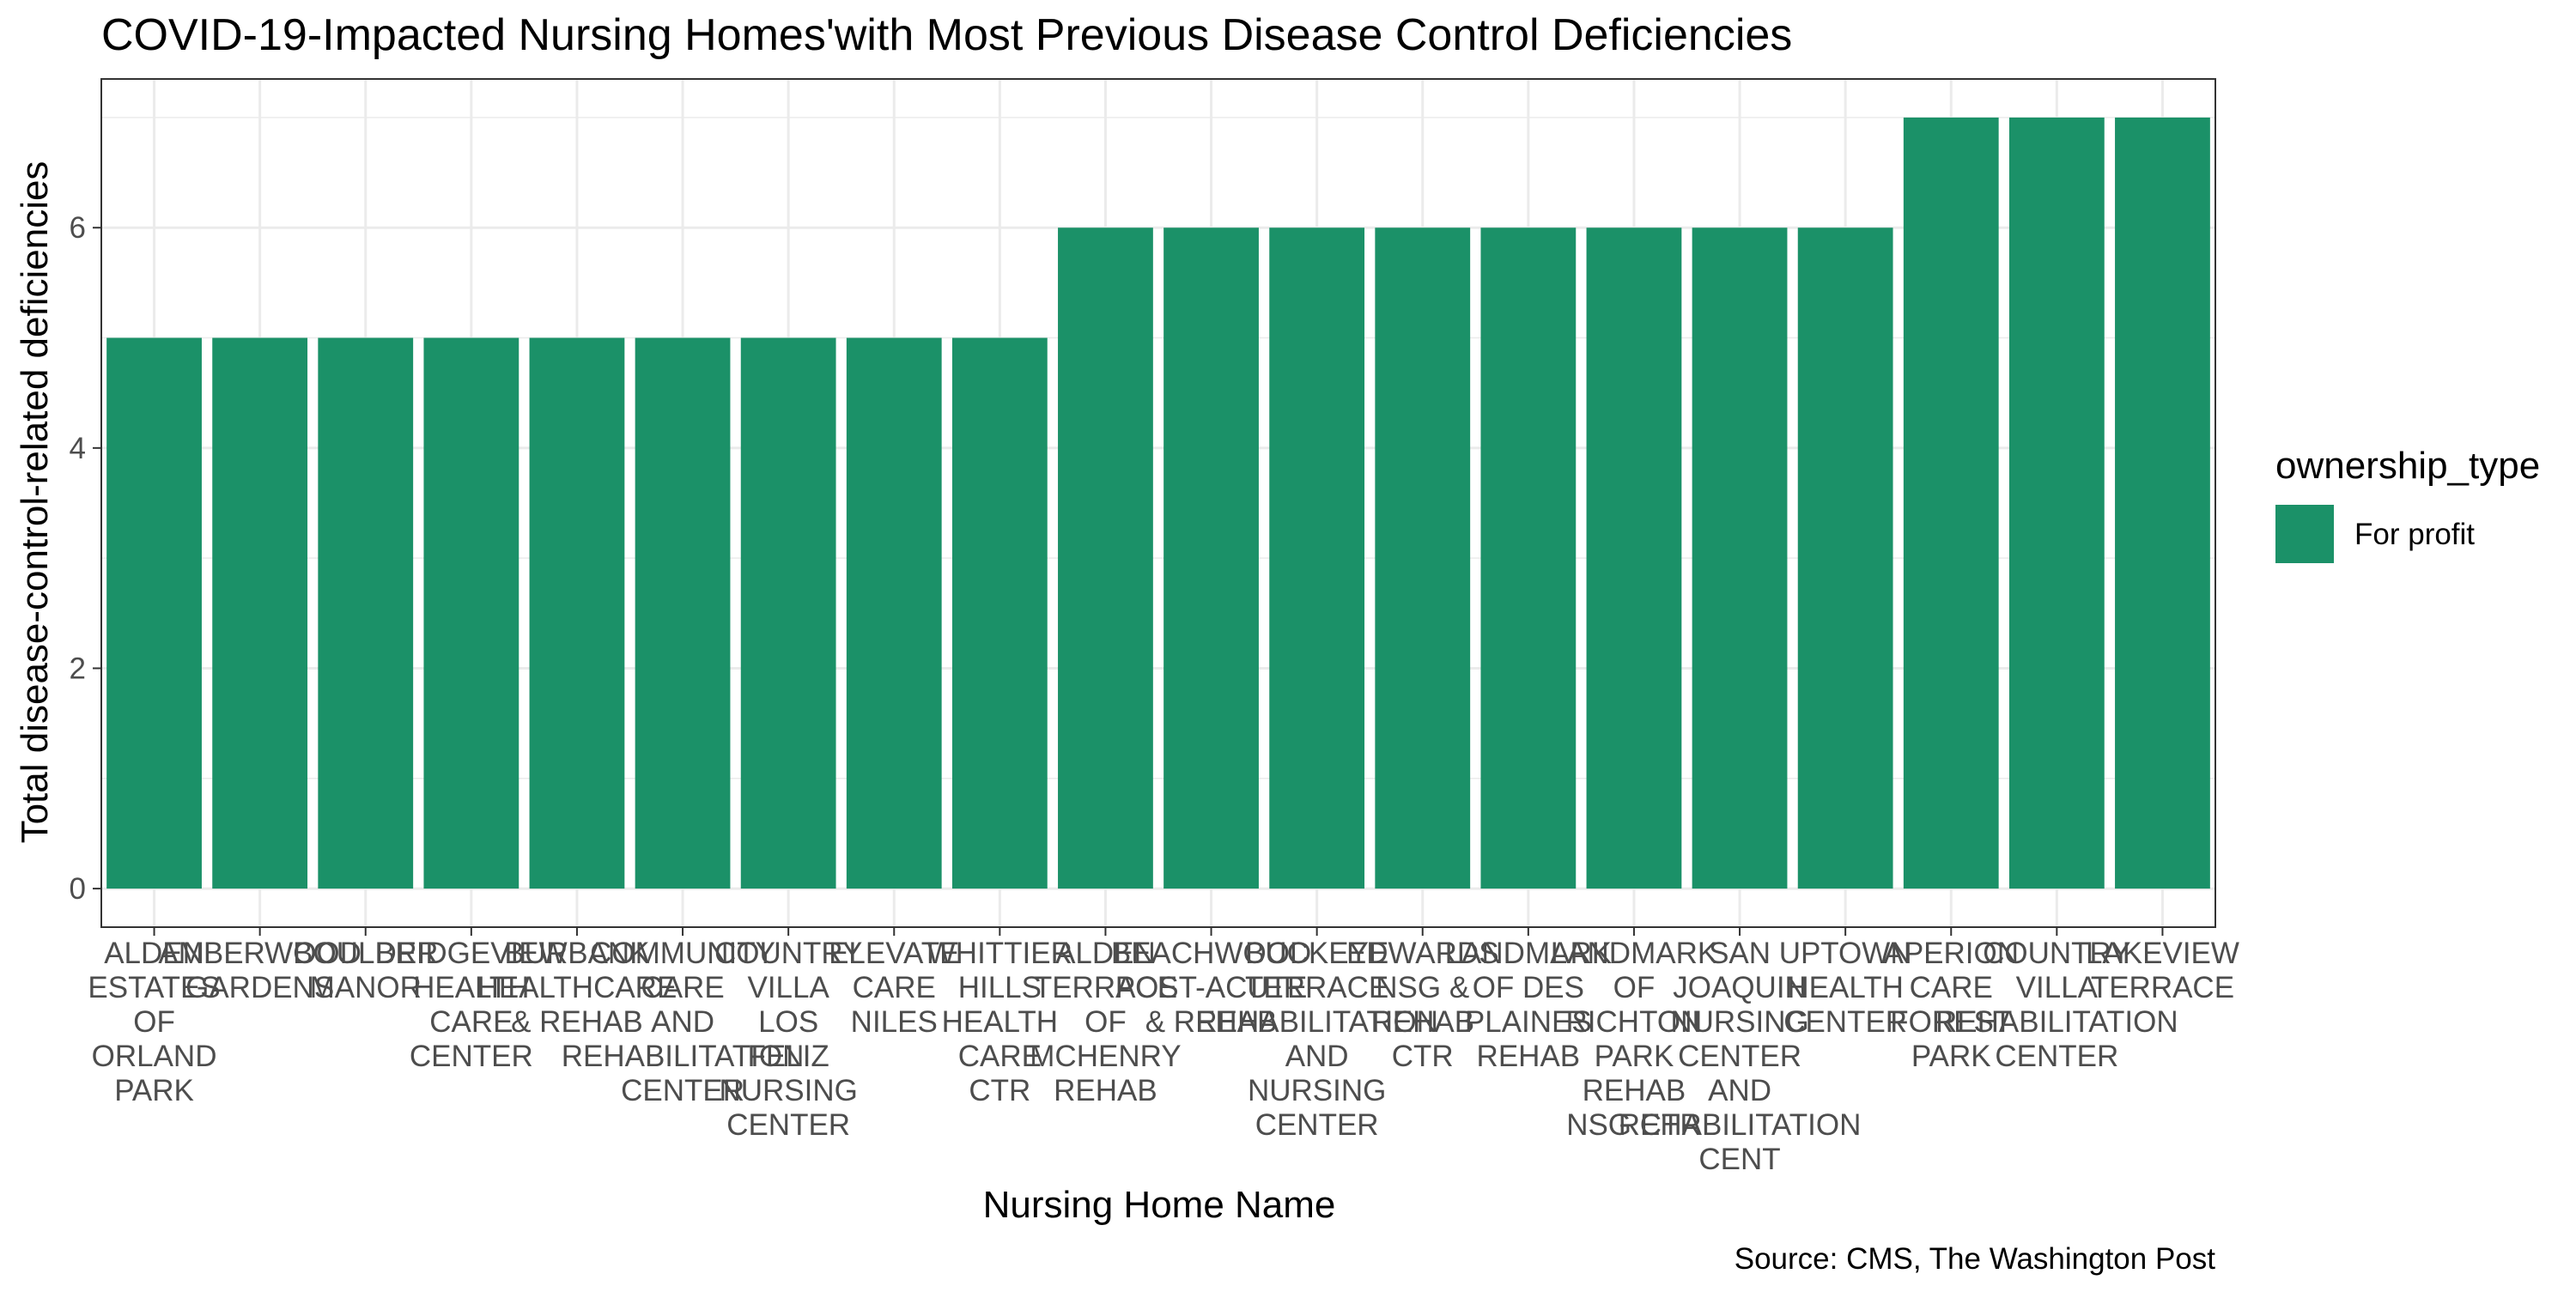 This screenshot has height=1292, width=2576. What do you see at coordinates (1159, 1205) in the screenshot?
I see `x-axis-label: Nursing Home Name` at bounding box center [1159, 1205].